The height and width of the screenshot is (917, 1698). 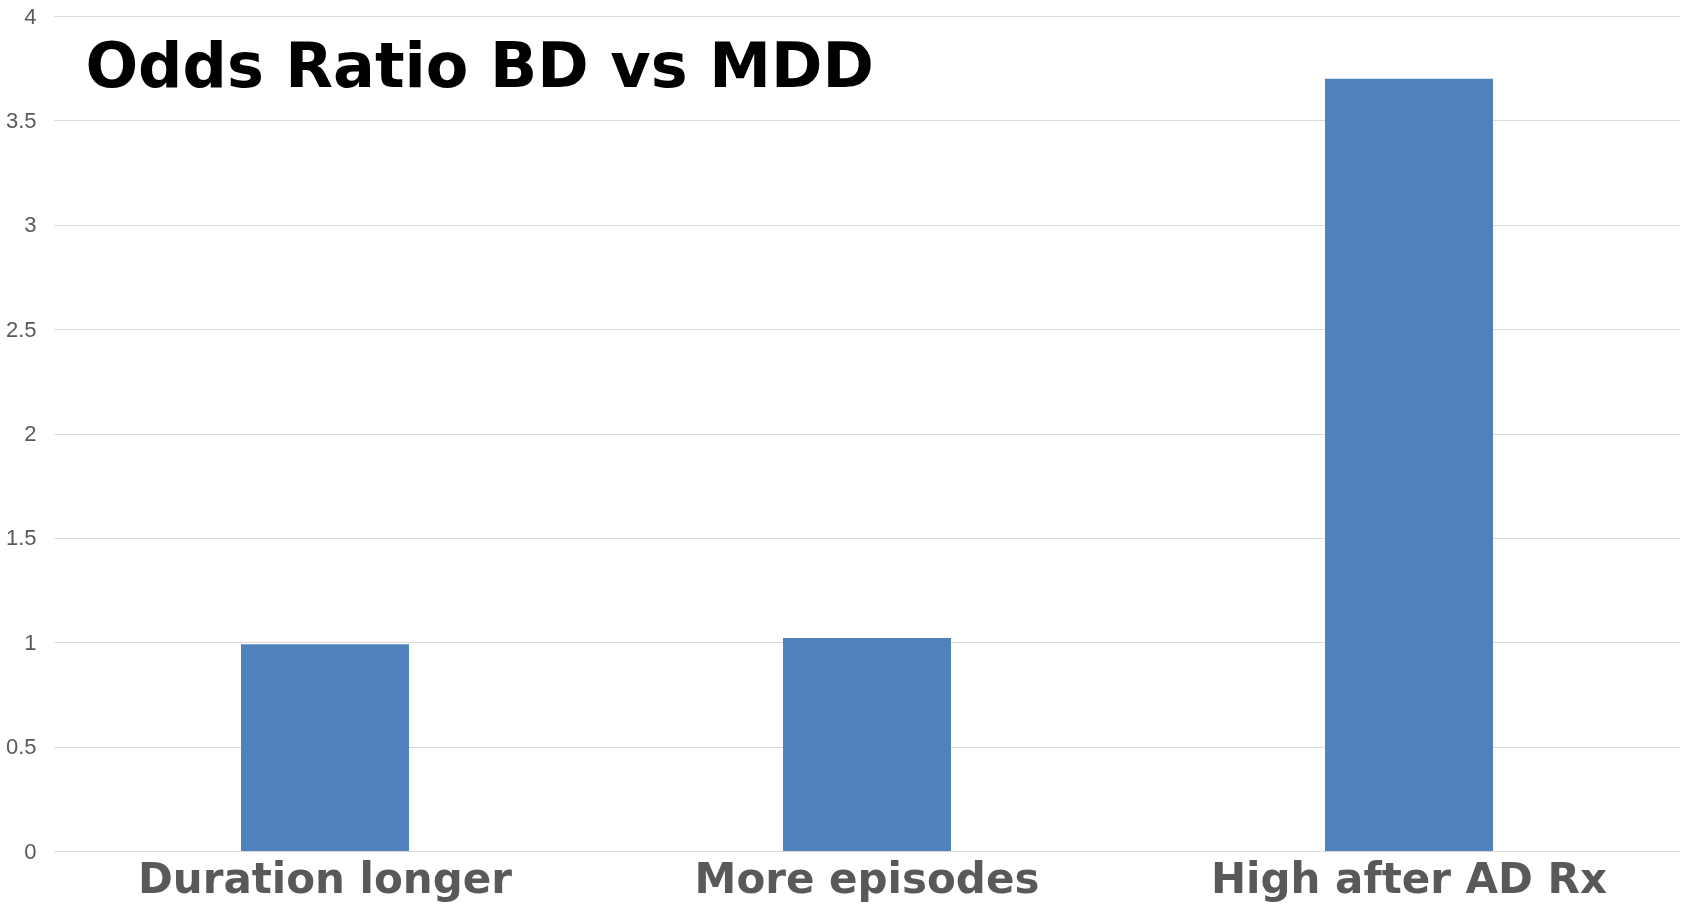 I want to click on y-tick-label: 1, so click(x=30, y=642).